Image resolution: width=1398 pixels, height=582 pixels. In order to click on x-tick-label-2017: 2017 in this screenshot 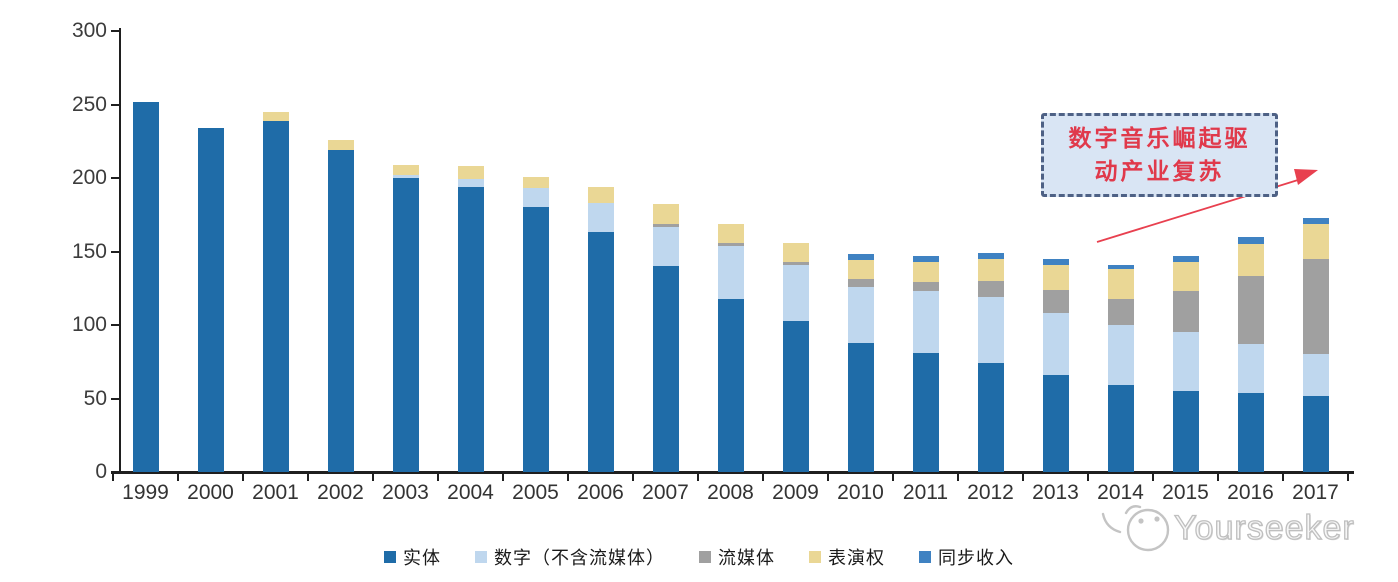, I will do `click(1315, 492)`.